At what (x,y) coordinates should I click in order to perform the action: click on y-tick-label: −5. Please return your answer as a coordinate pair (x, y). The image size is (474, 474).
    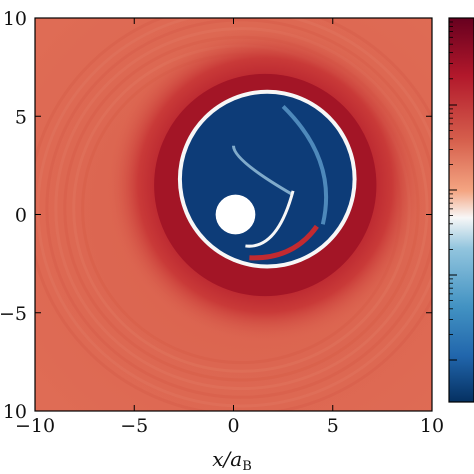
    Looking at the image, I should click on (13, 314).